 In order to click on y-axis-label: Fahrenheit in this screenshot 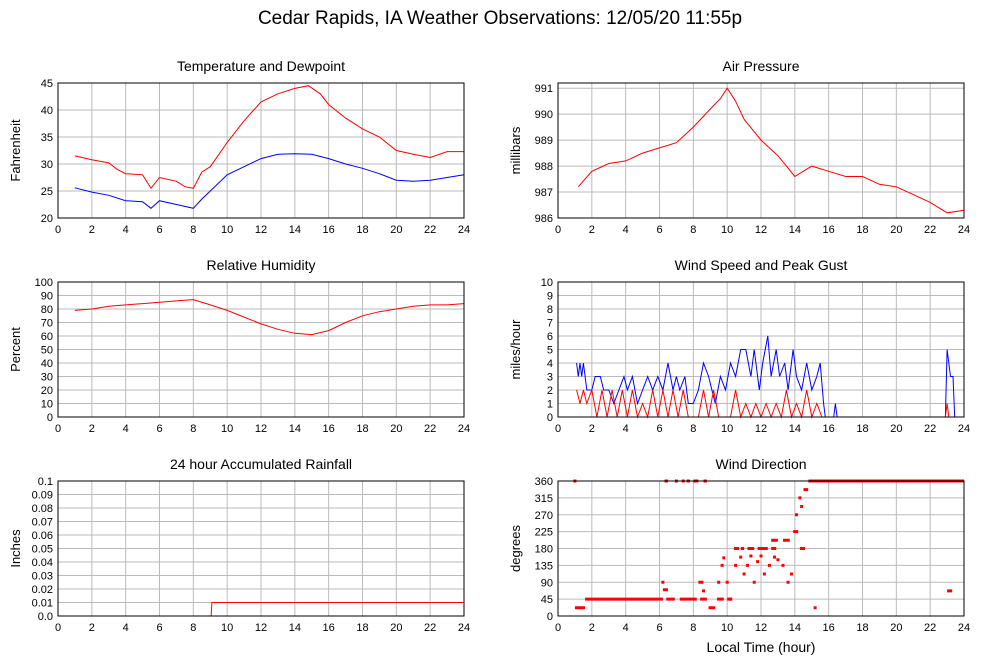, I will do `click(15, 150)`.